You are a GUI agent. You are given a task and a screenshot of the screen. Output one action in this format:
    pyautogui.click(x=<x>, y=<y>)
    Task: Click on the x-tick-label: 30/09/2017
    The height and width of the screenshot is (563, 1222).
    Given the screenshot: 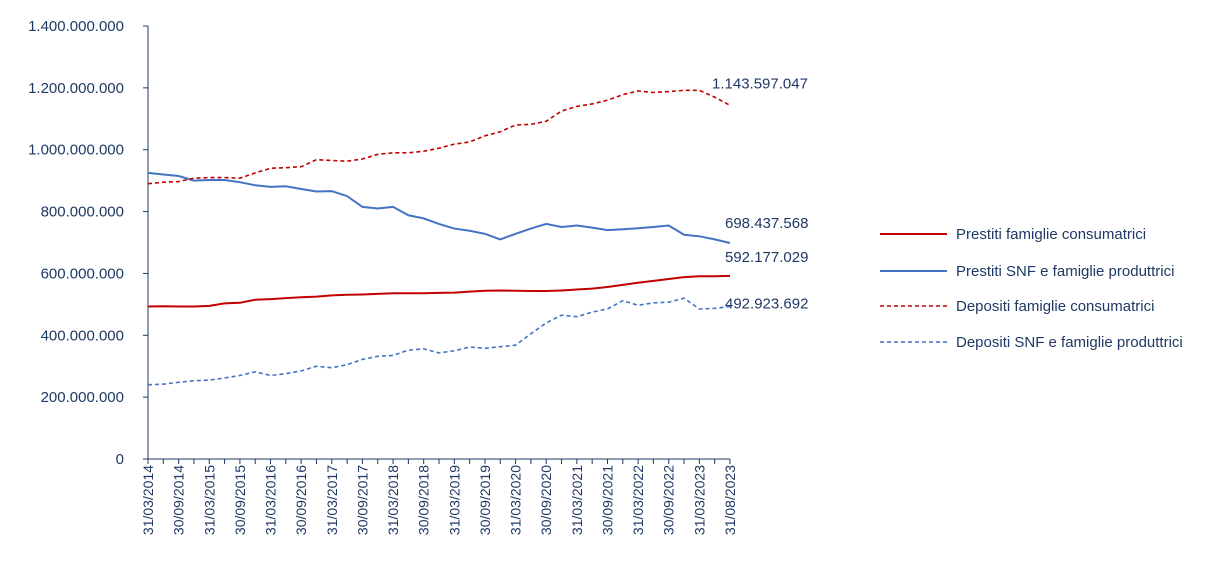 What is the action you would take?
    pyautogui.click(x=362, y=500)
    